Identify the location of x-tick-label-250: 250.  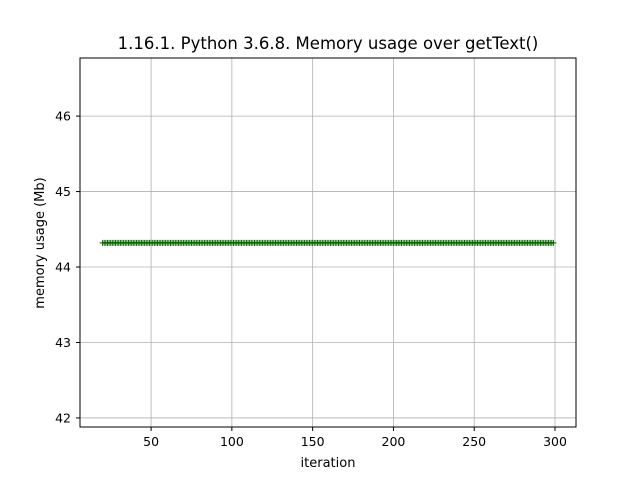
(474, 441).